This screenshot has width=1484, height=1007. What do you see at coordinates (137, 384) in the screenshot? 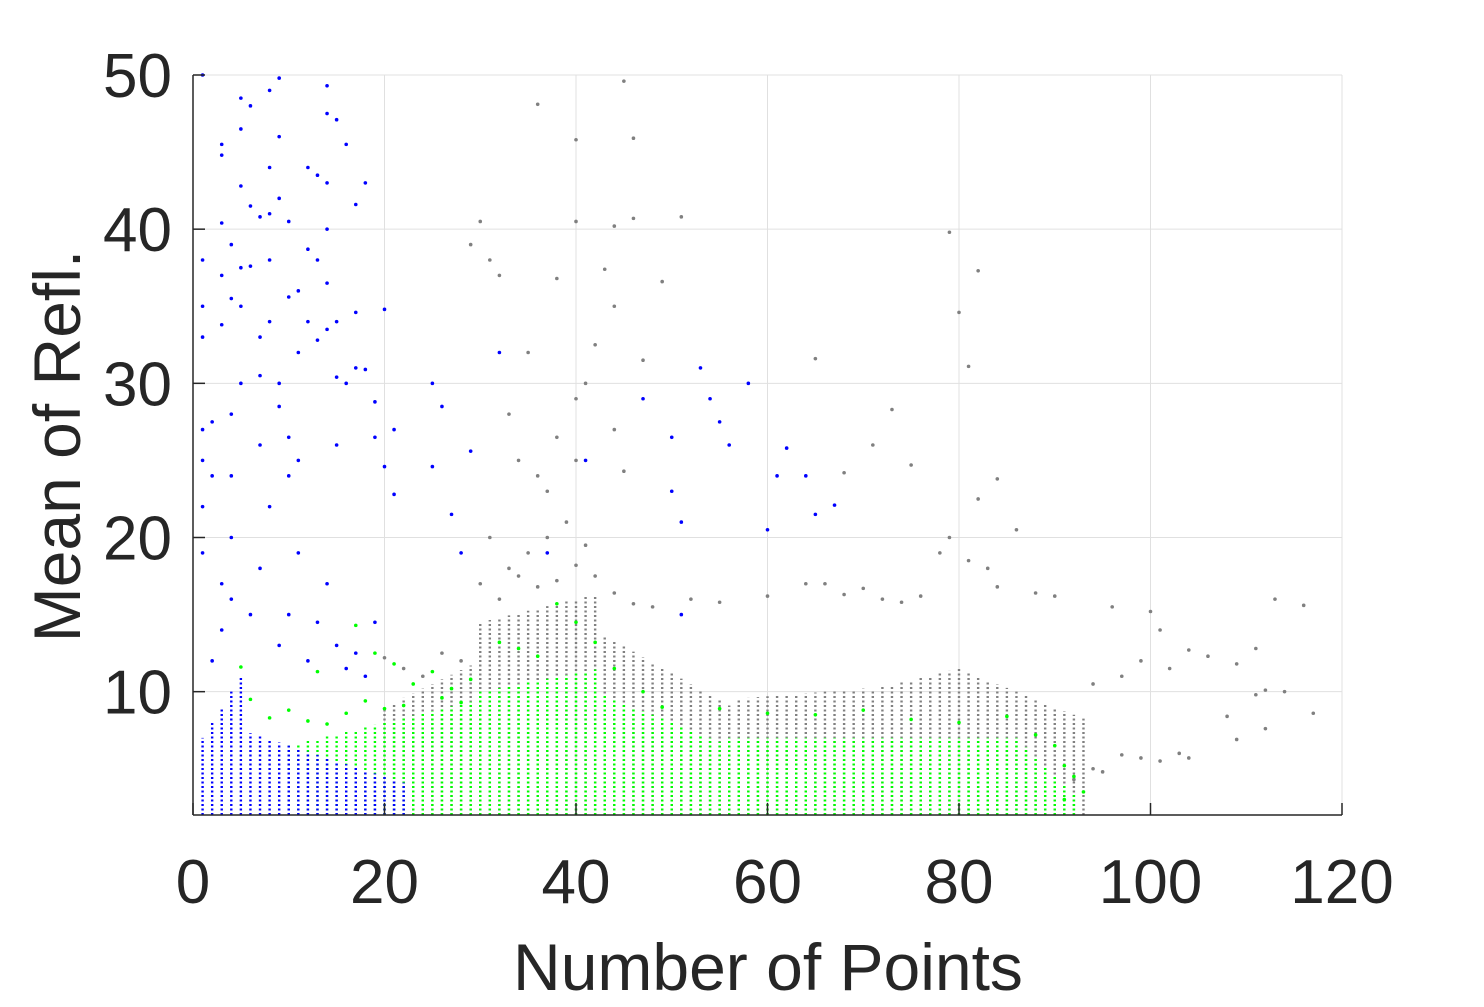
I see `y-tick-label: 30` at bounding box center [137, 384].